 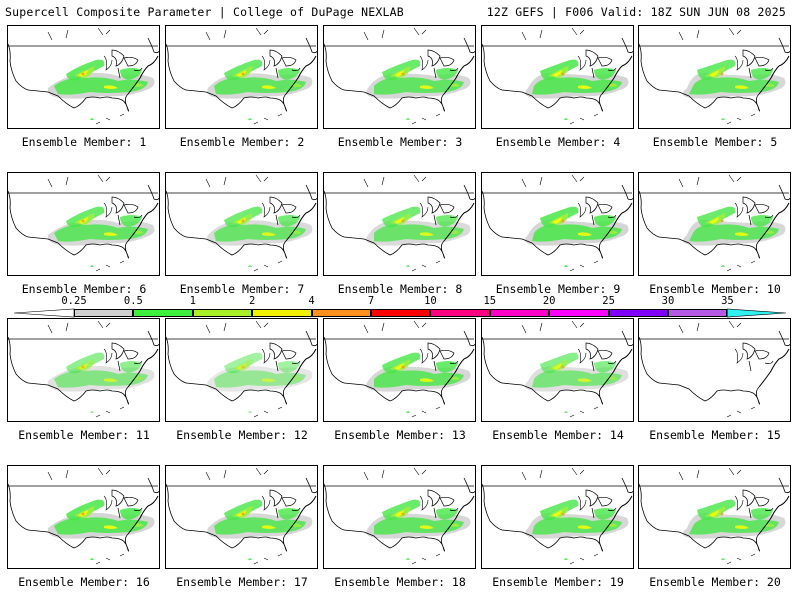 I want to click on member-caption: Ensemble Member: 3, so click(x=400, y=142).